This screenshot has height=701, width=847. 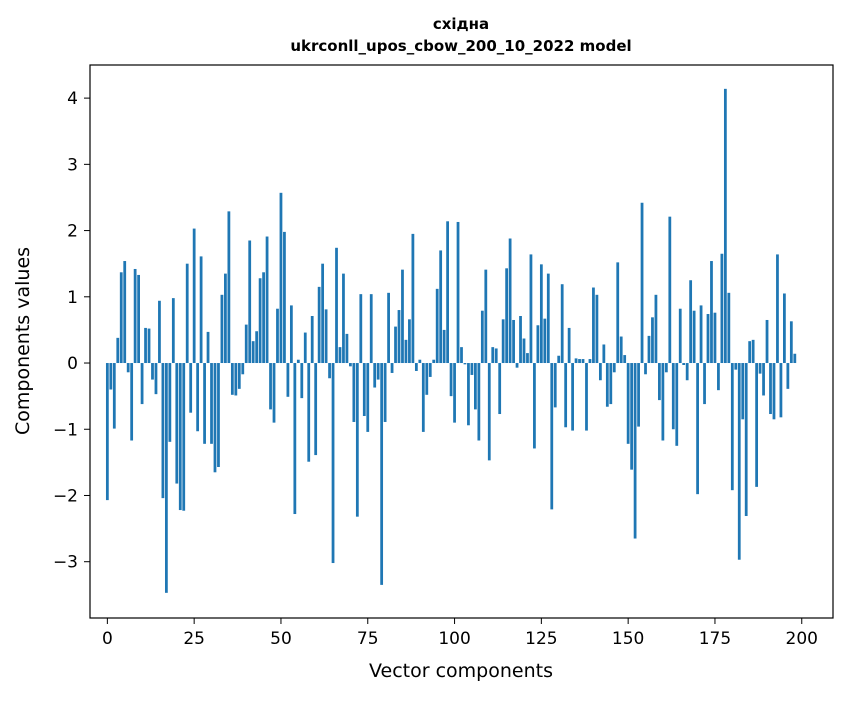 I want to click on x-tick-label: 150, so click(x=628, y=639).